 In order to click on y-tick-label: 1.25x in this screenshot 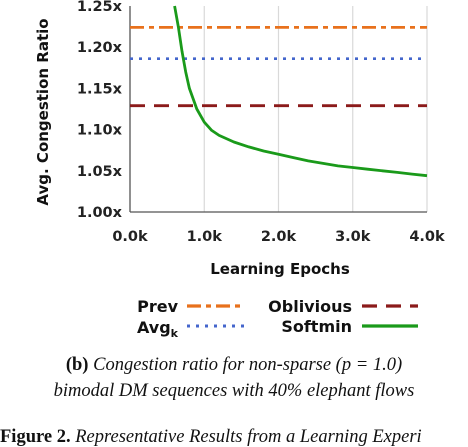, I will do `click(100, 7)`.